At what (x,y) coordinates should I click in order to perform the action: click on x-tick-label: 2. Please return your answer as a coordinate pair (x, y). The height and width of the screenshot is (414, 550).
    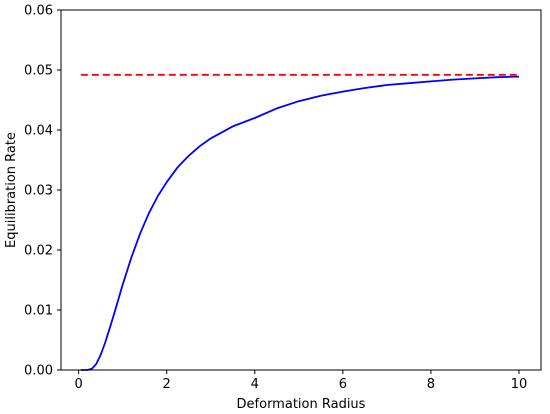
    Looking at the image, I should click on (167, 384).